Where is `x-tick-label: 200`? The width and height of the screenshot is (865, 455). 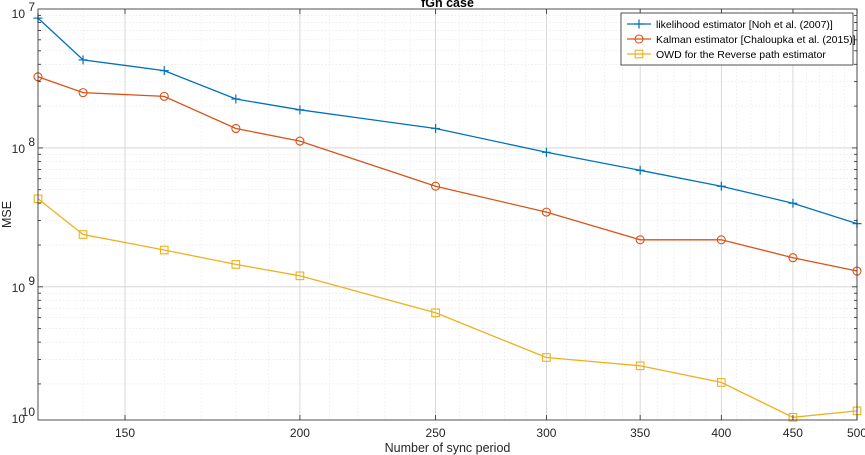
x-tick-label: 200 is located at coordinates (300, 433).